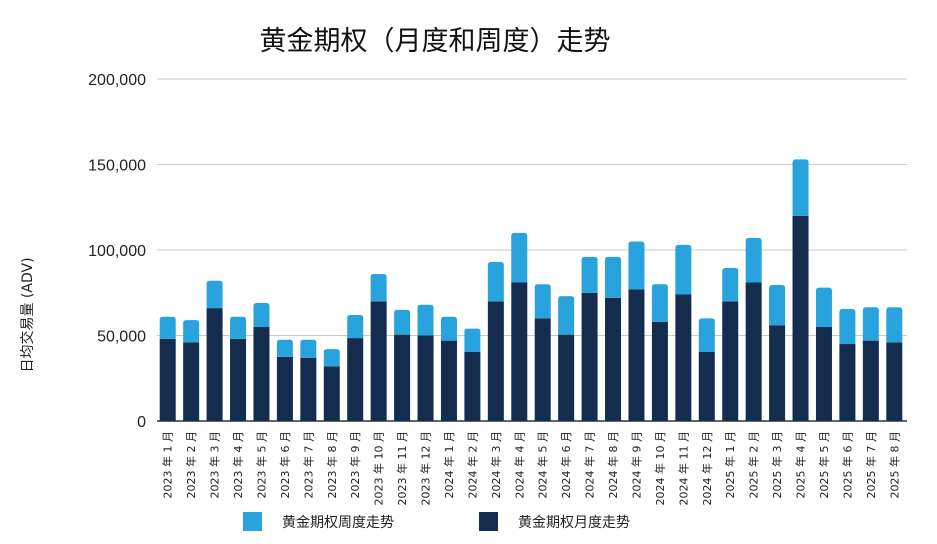 The height and width of the screenshot is (544, 937). I want to click on chart-title: 黄金期权（月度和周度）走势, so click(435, 41).